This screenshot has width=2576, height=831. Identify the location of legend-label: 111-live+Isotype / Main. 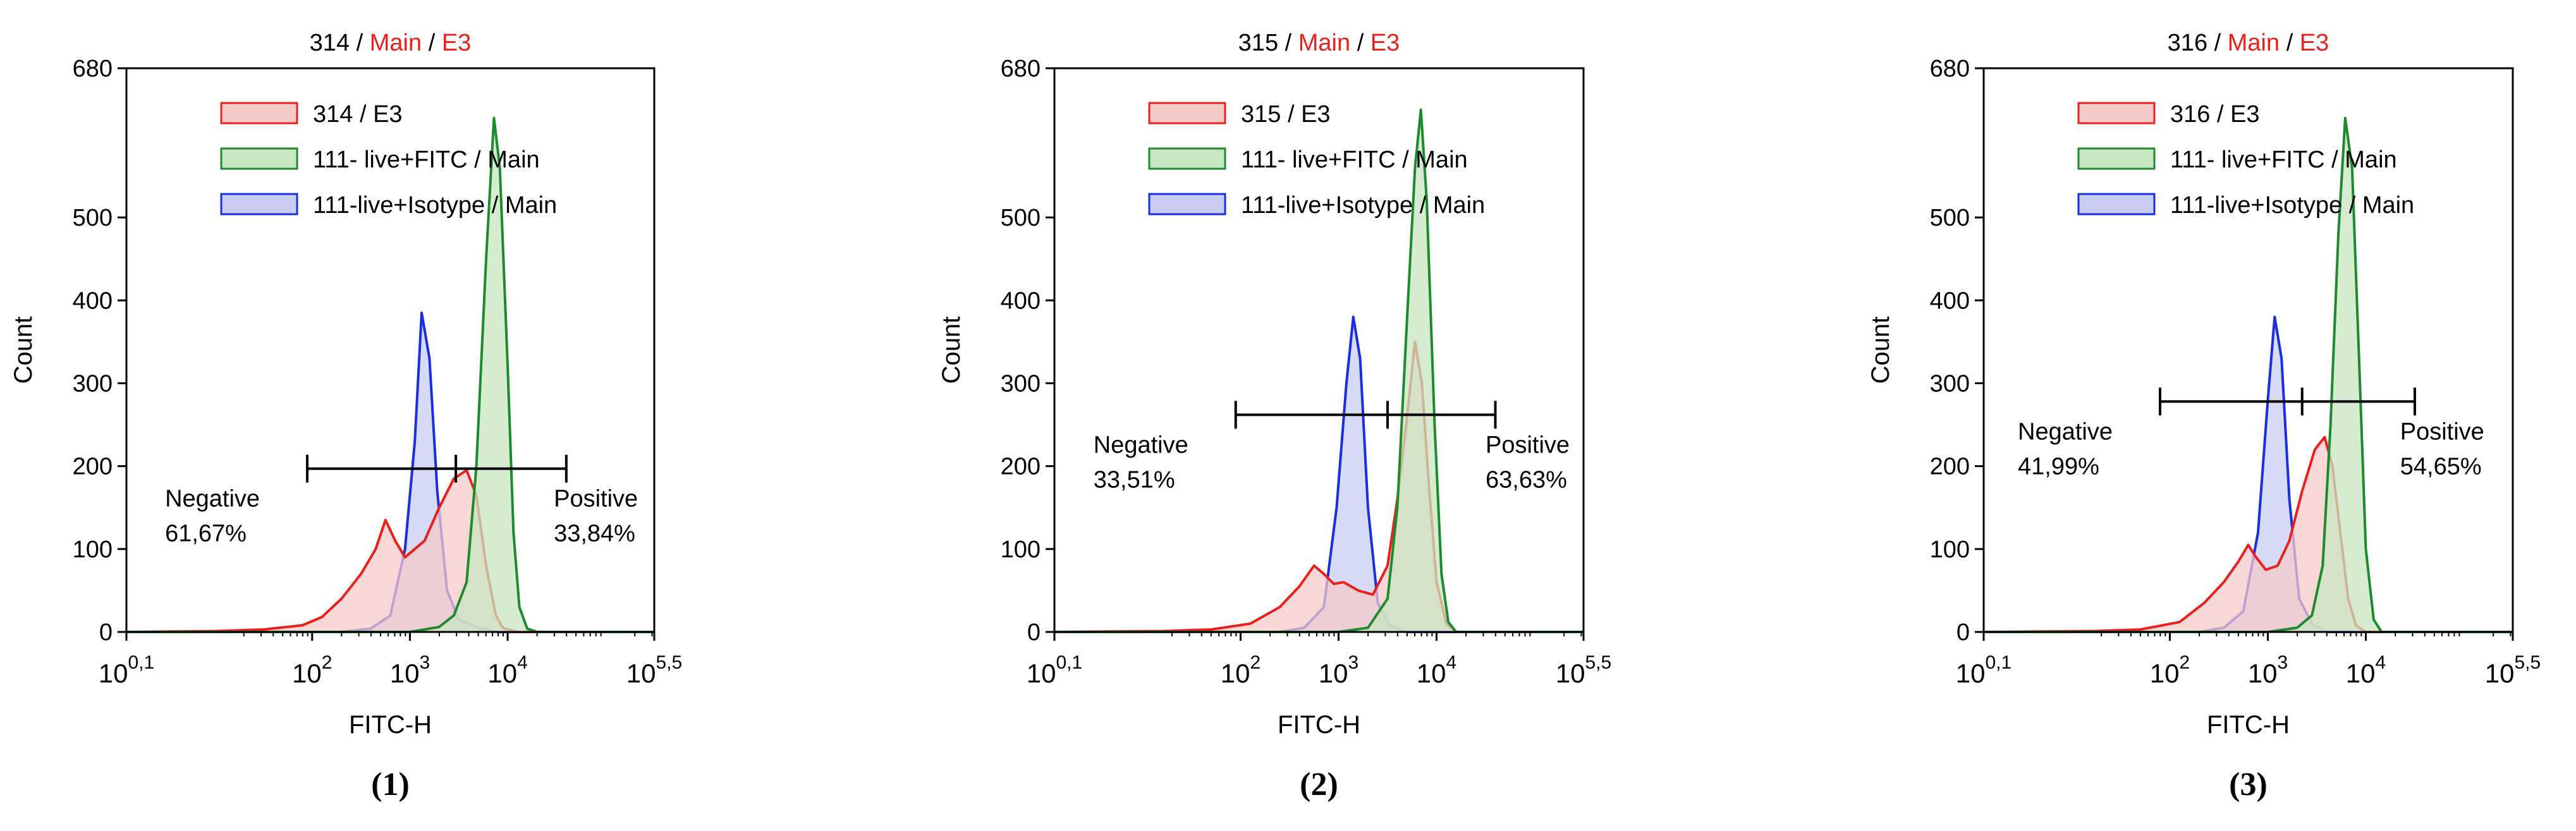
(2292, 205).